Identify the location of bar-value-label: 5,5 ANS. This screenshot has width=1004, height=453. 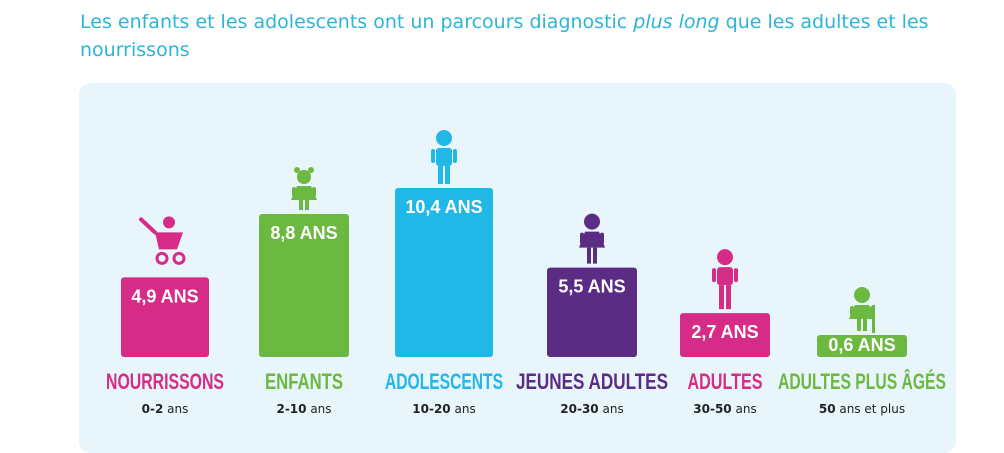
(591, 287).